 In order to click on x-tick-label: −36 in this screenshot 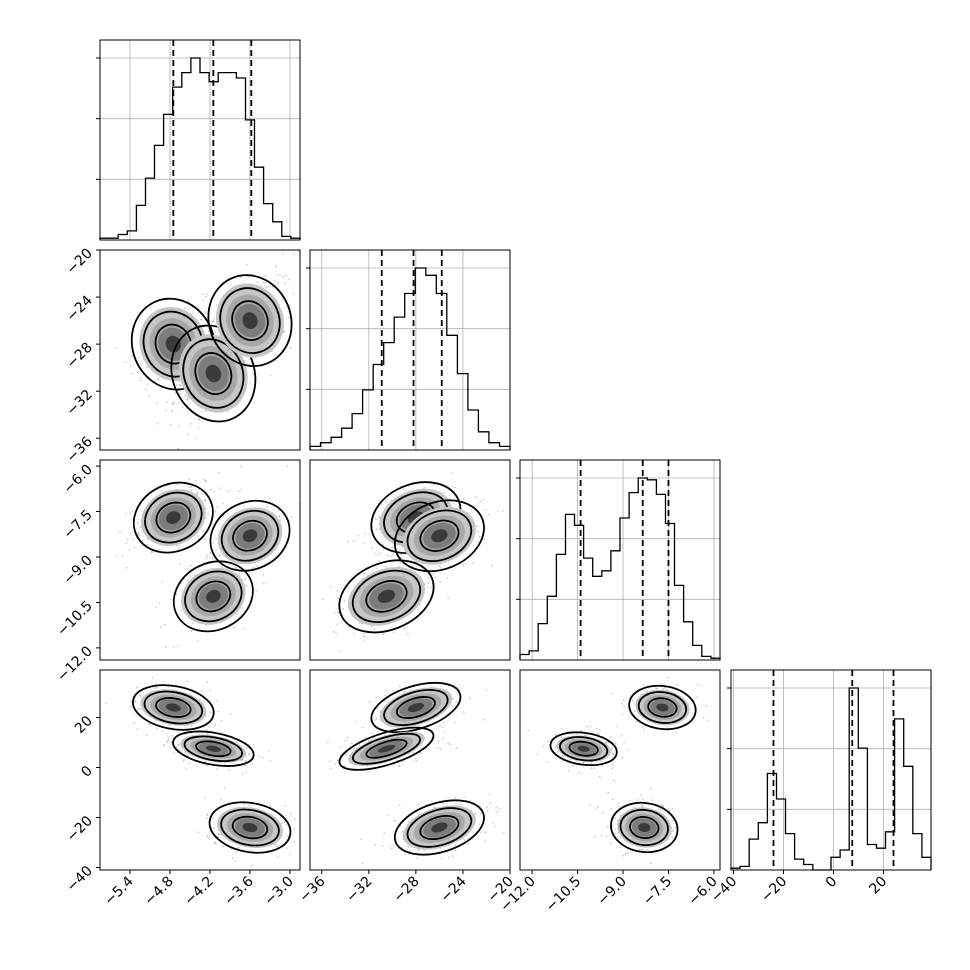, I will do `click(312, 889)`.